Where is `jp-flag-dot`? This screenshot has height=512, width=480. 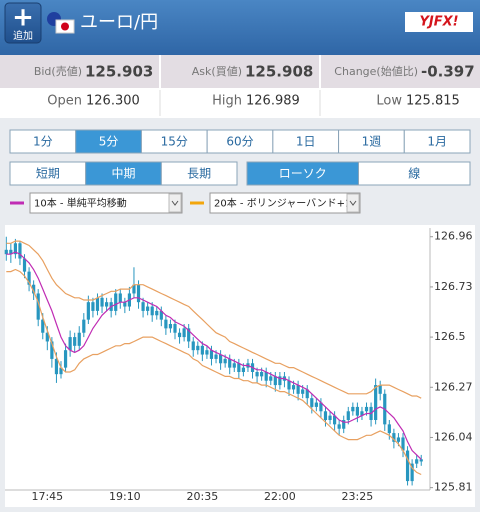
jp-flag-dot is located at coordinates (65, 26).